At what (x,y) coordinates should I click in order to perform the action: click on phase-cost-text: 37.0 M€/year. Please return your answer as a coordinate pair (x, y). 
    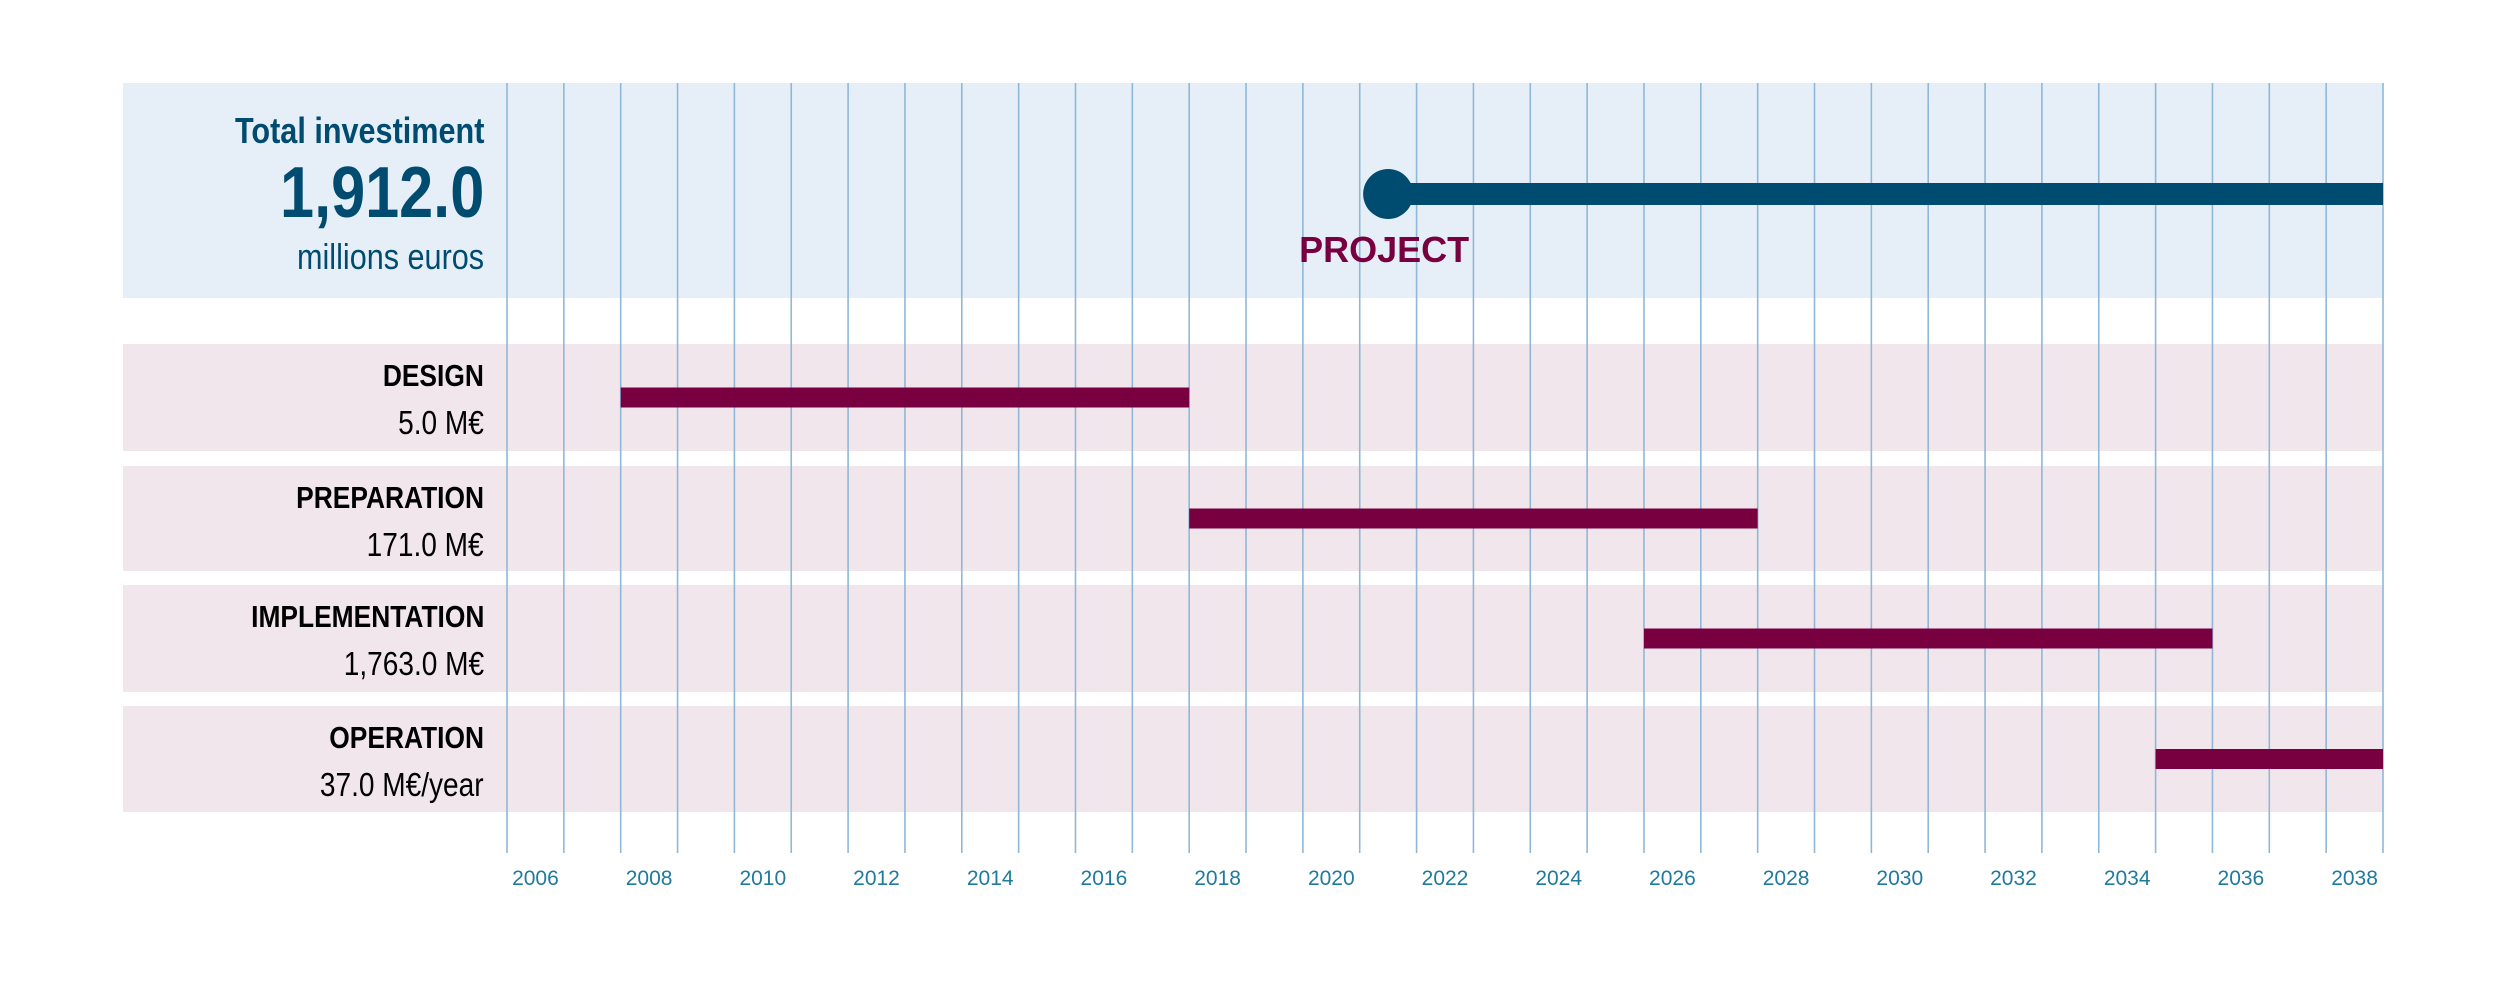
    Looking at the image, I should click on (402, 784).